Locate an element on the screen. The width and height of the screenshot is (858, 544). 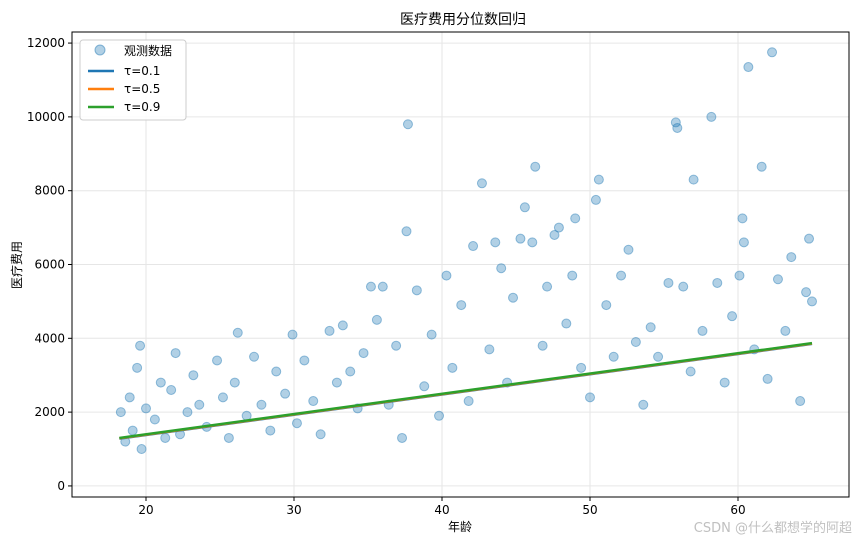
x-axis-label: 年龄 is located at coordinates (460, 527).